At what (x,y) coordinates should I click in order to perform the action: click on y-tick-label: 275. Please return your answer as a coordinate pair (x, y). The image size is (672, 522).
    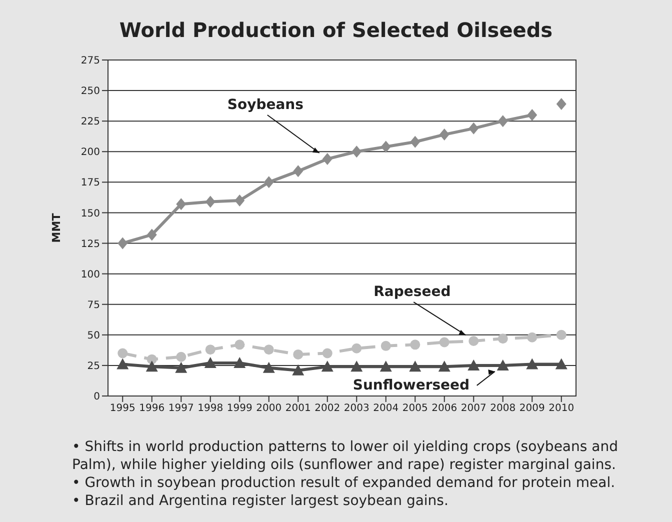
    Looking at the image, I should click on (90, 61).